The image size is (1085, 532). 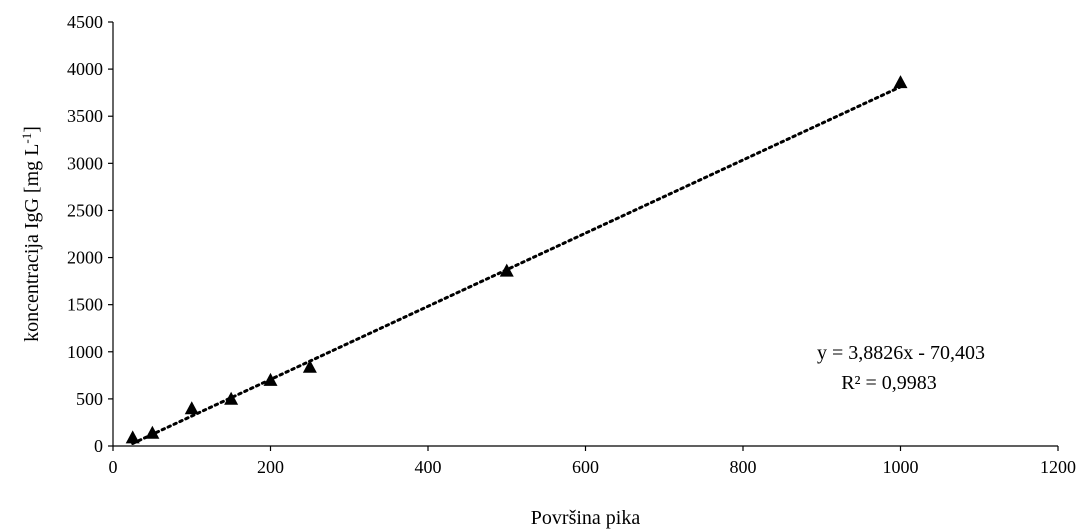 What do you see at coordinates (85, 163) in the screenshot?
I see `y-tick-label: 3000` at bounding box center [85, 163].